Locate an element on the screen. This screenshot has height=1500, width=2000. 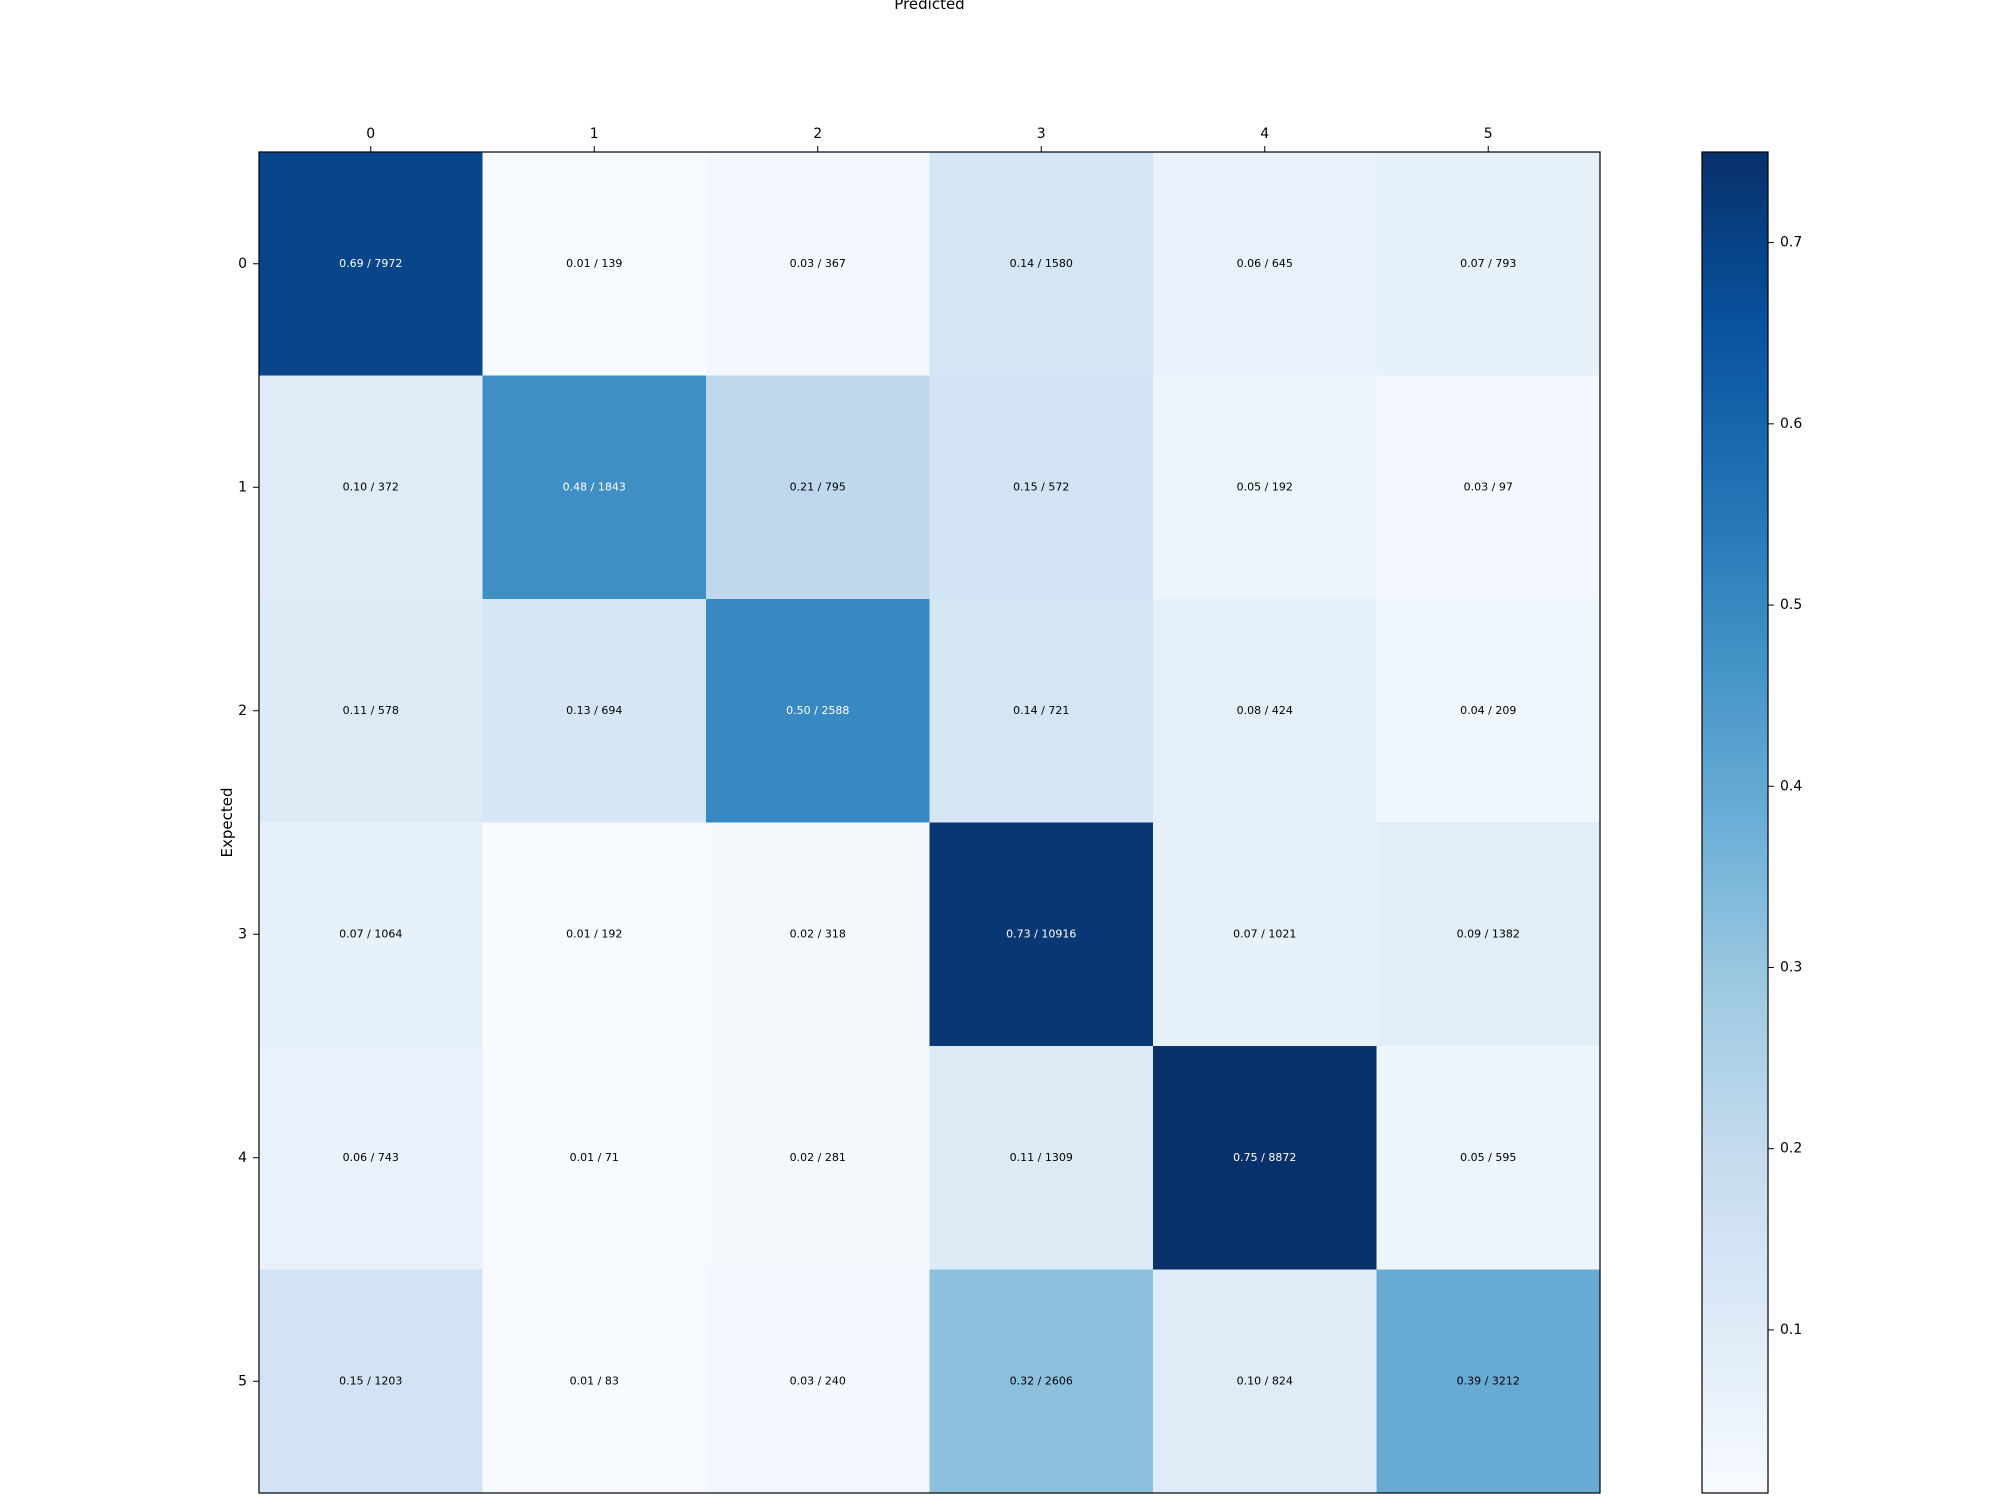
colorbar-tick-label: 0.5 is located at coordinates (1791, 605).